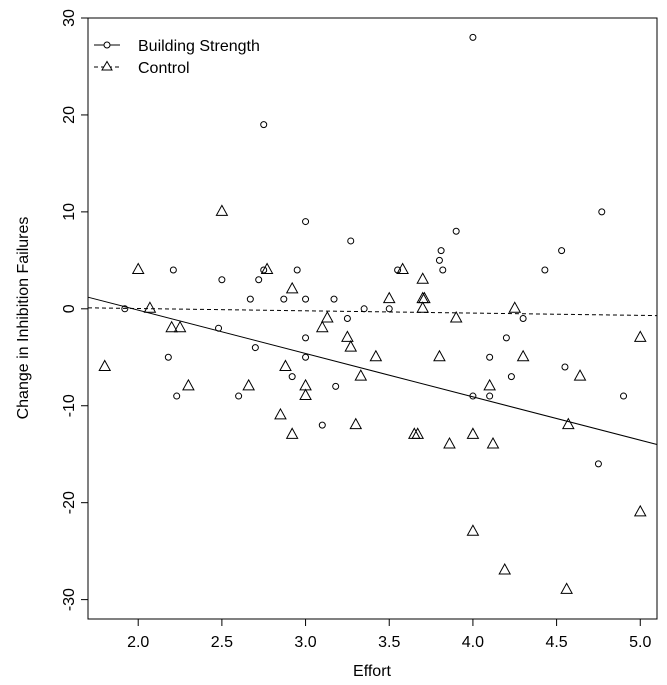 The width and height of the screenshot is (667, 685). I want to click on x-tick-label: 5.0, so click(640, 642).